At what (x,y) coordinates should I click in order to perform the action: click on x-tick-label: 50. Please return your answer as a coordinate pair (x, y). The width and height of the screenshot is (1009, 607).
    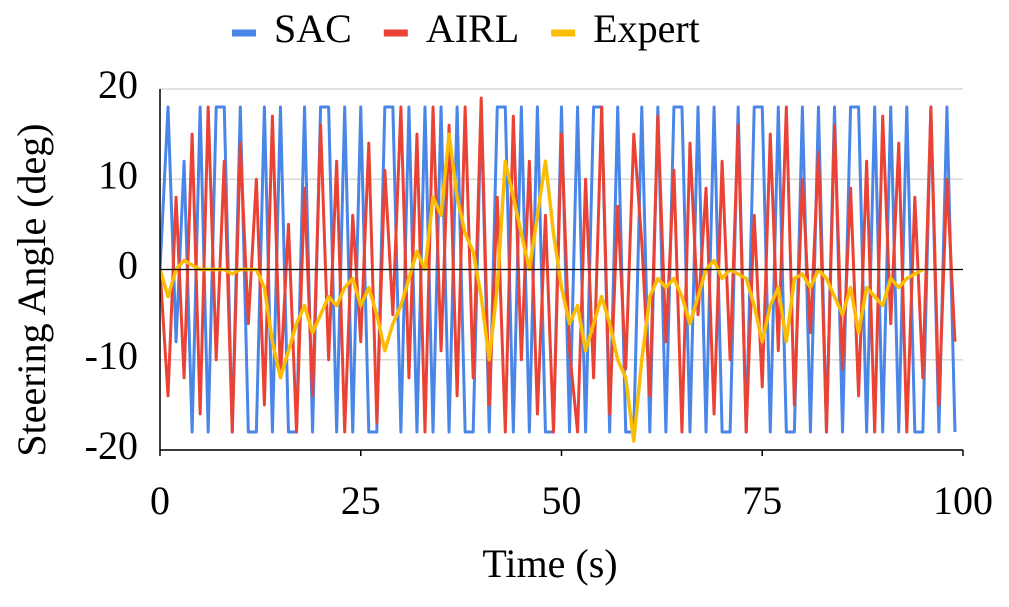
    Looking at the image, I should click on (562, 500).